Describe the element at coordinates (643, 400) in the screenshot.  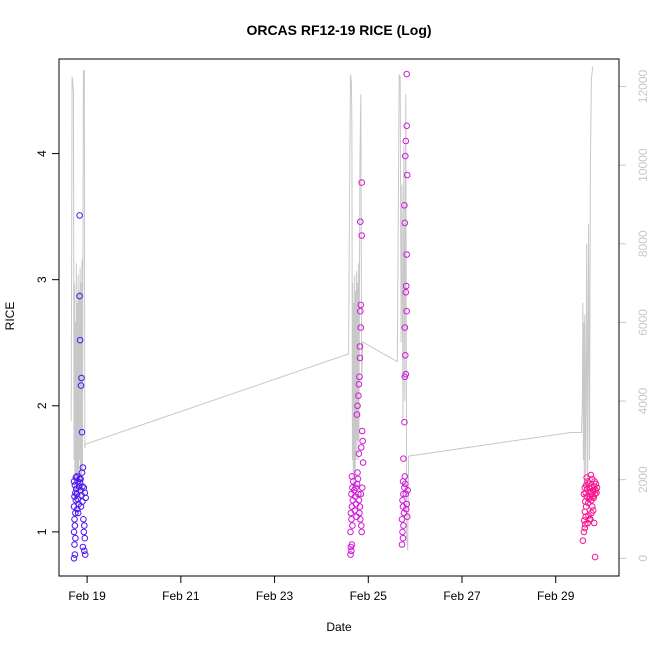
I see `y2-tick-label: 4000` at that location.